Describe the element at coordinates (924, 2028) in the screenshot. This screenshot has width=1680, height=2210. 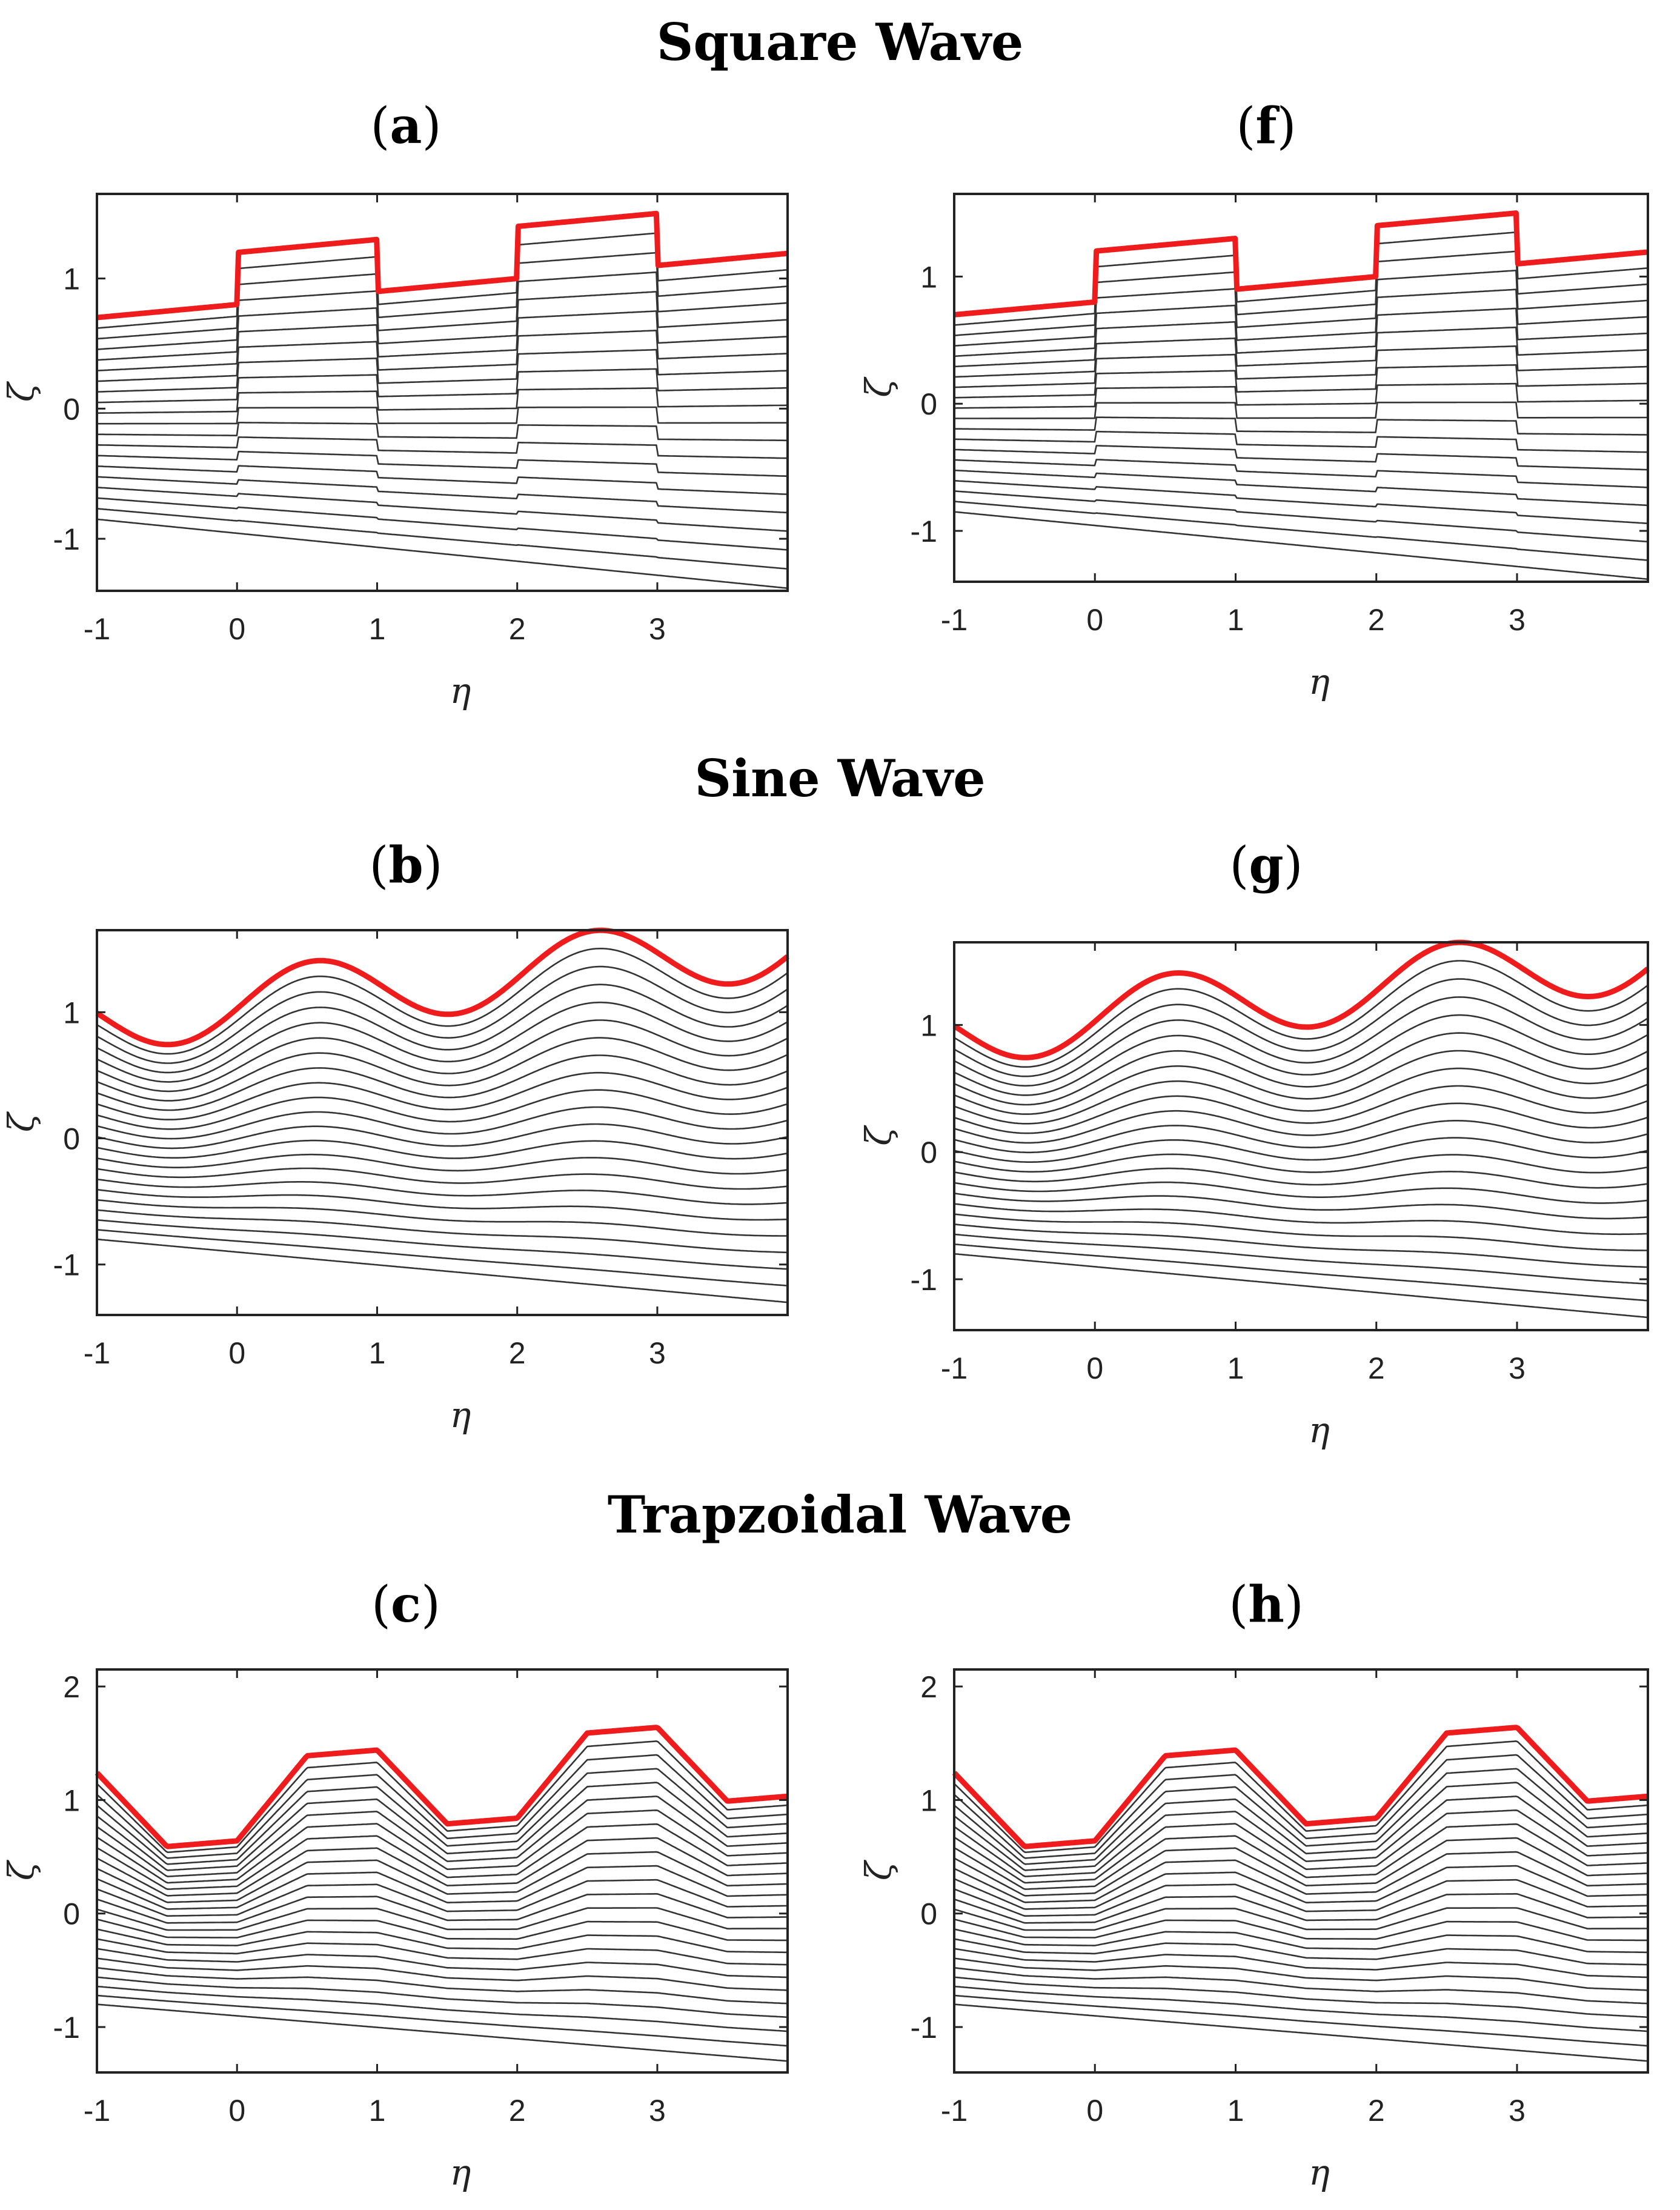
I see `y-tick-label-h-0: -1` at that location.